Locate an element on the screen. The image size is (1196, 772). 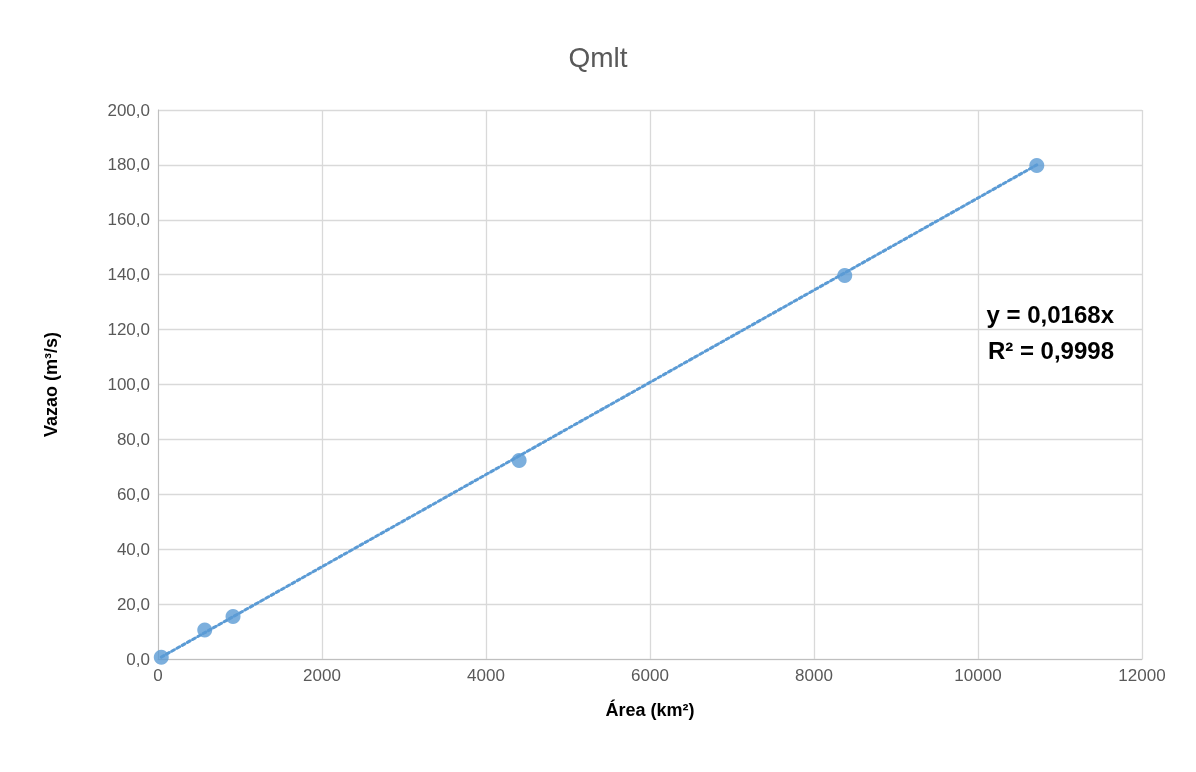
y-tick-label: 120,0 is located at coordinates (128, 330).